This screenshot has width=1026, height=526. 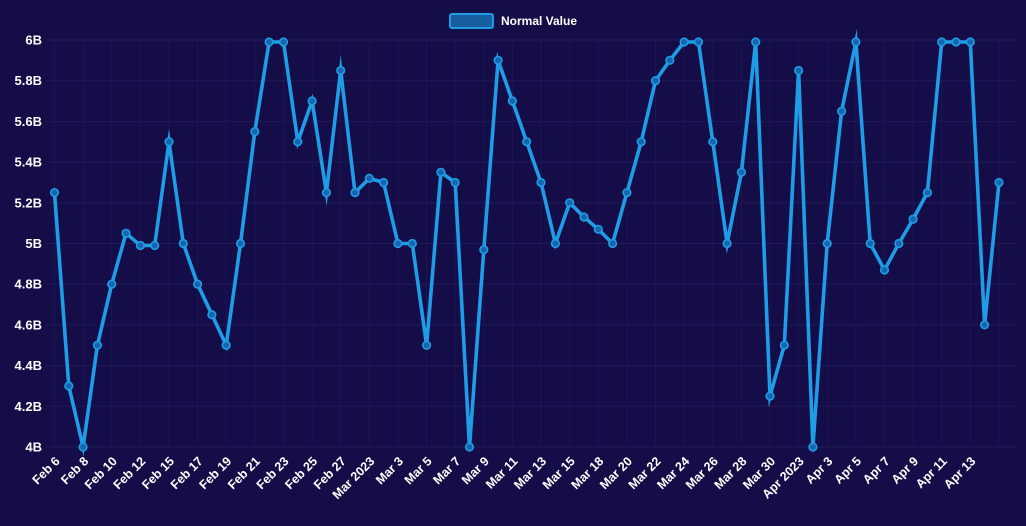 What do you see at coordinates (819, 470) in the screenshot?
I see `x-axis-tick-label: Apr 3` at bounding box center [819, 470].